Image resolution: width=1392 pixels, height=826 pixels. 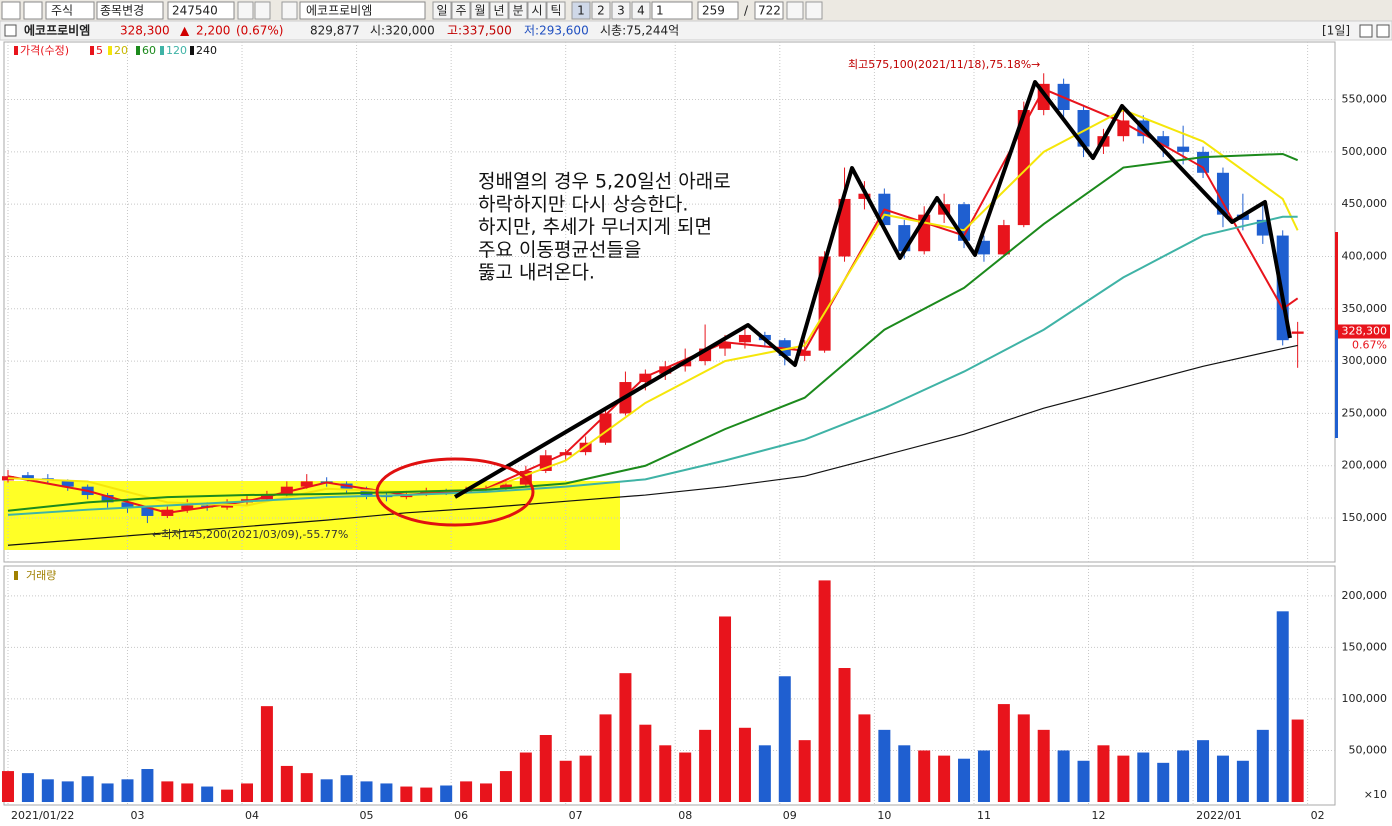 I want to click on menu-button, so click(x=289, y=10).